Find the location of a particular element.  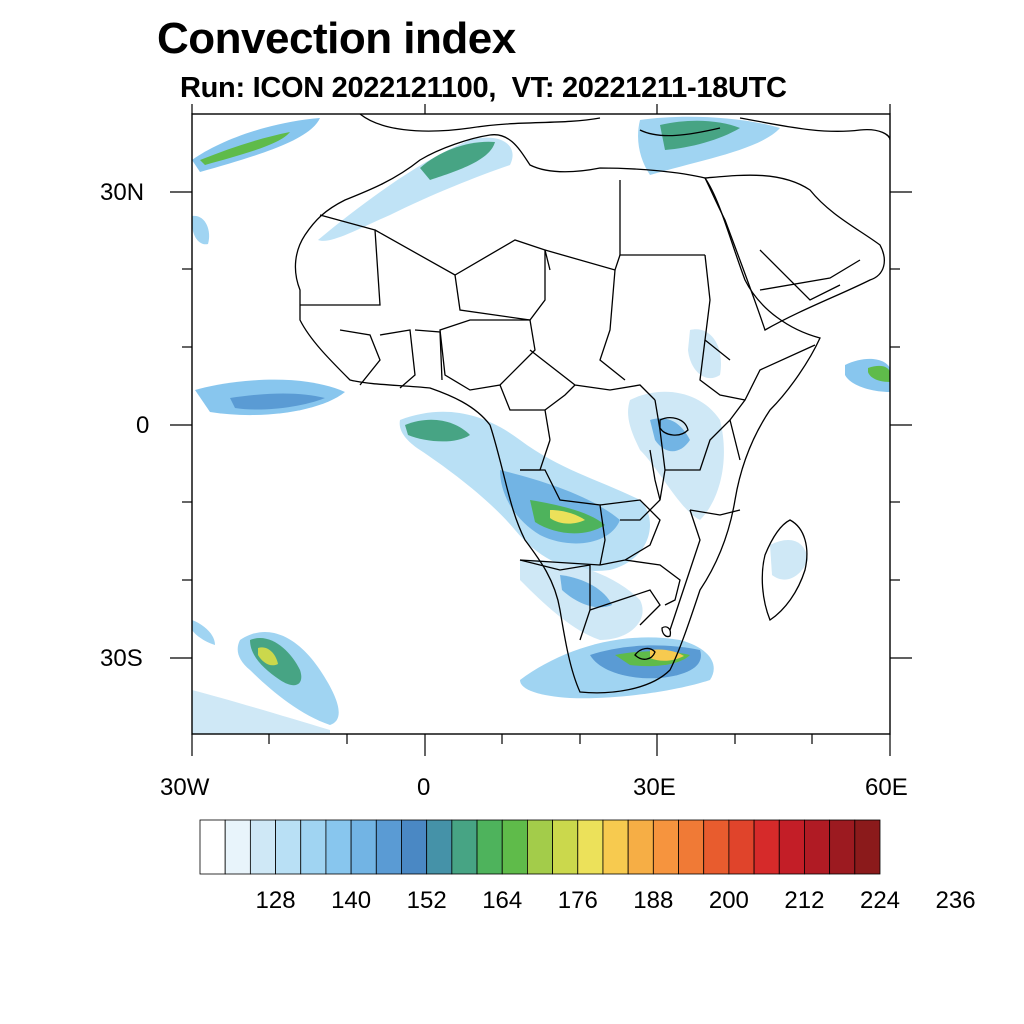

border-drc-south is located at coordinates (563, 517).